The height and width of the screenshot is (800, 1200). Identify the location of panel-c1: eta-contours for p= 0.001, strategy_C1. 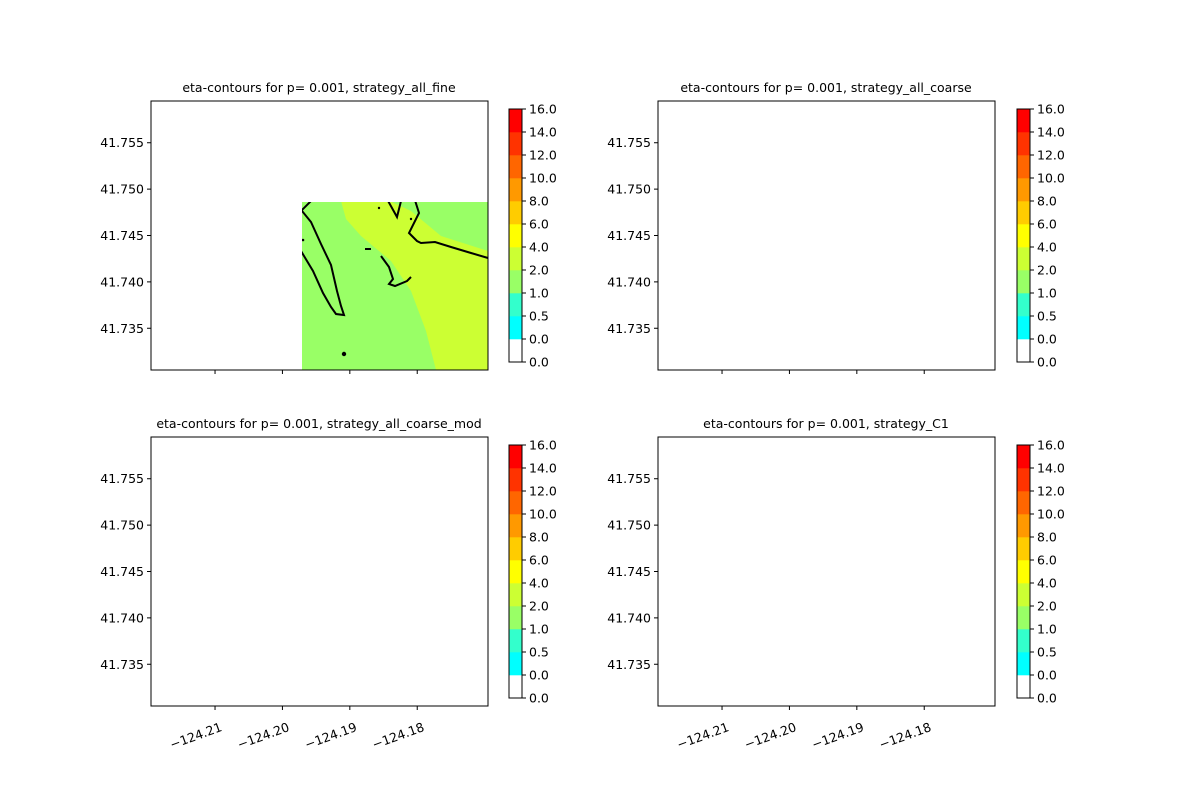
(826, 561).